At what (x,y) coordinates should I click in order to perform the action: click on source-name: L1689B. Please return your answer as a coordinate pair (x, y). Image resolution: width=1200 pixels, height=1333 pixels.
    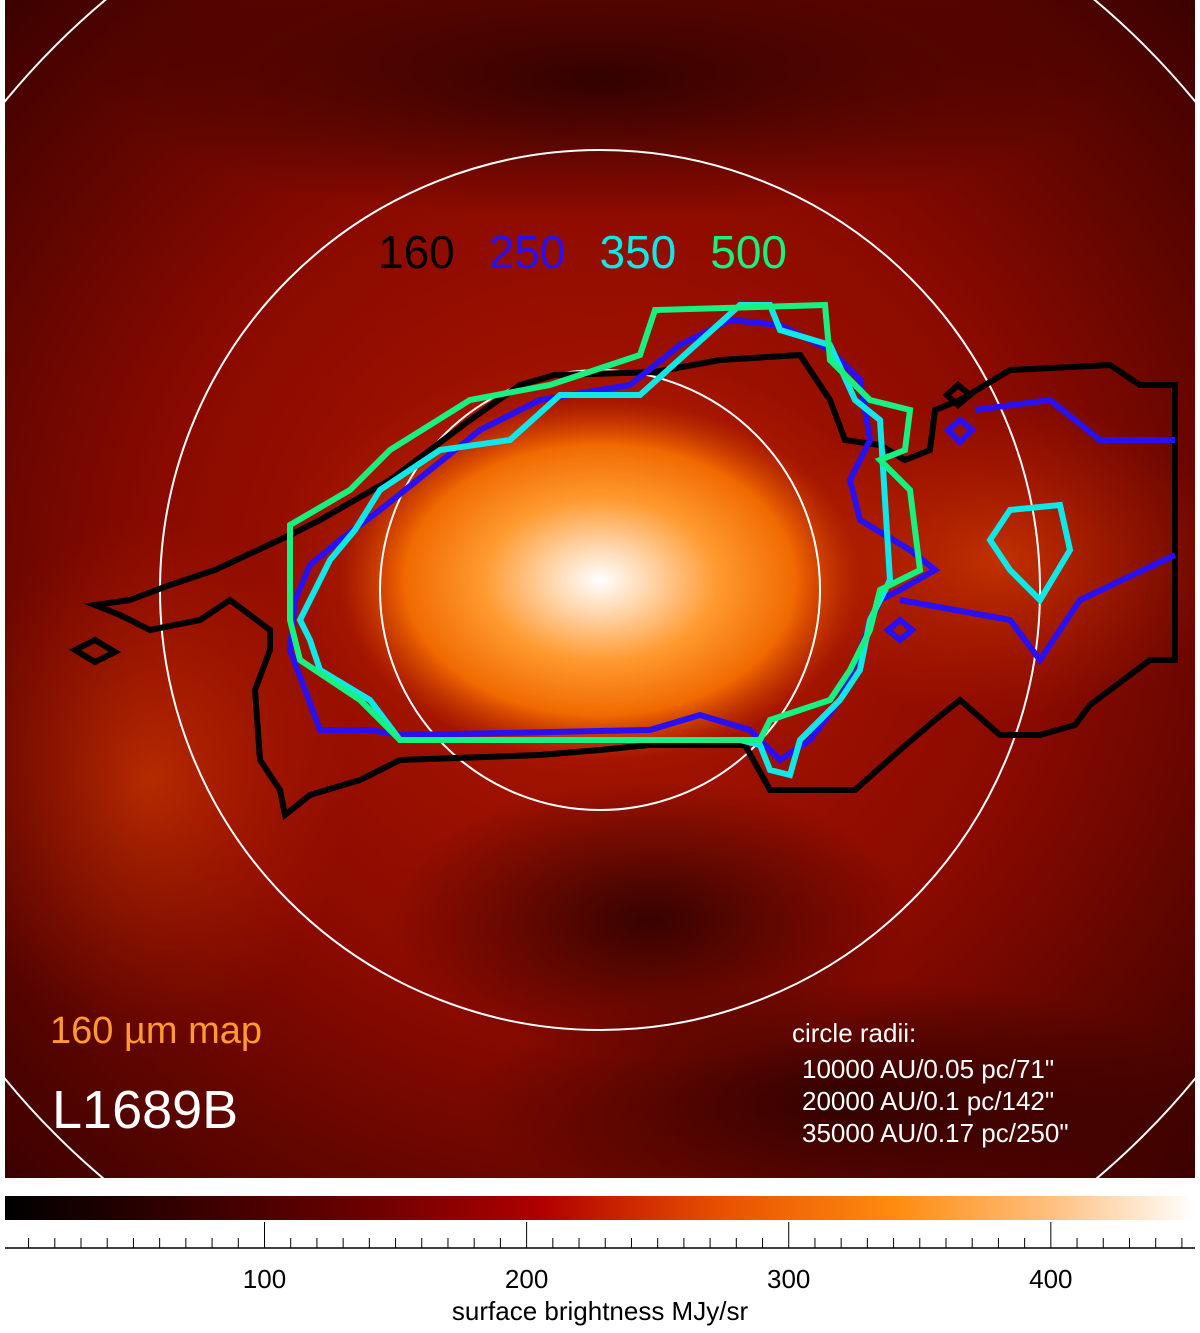
    Looking at the image, I should click on (145, 1110).